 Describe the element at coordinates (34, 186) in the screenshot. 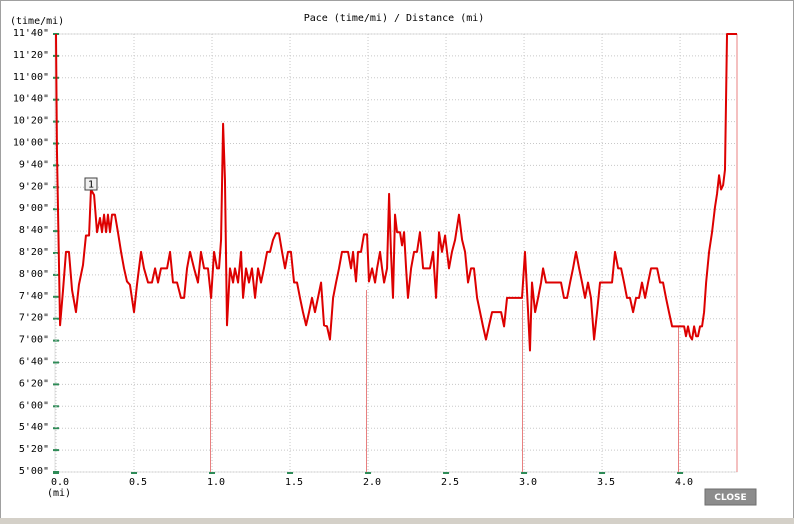

I see `y-tick-label: 9'20"` at that location.